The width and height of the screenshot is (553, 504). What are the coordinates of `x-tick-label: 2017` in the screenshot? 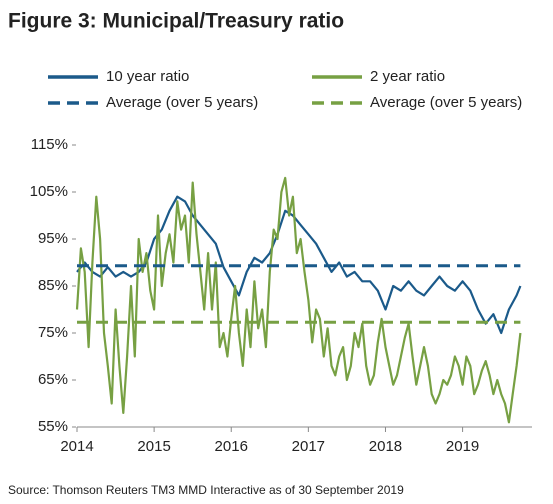 It's located at (308, 446).